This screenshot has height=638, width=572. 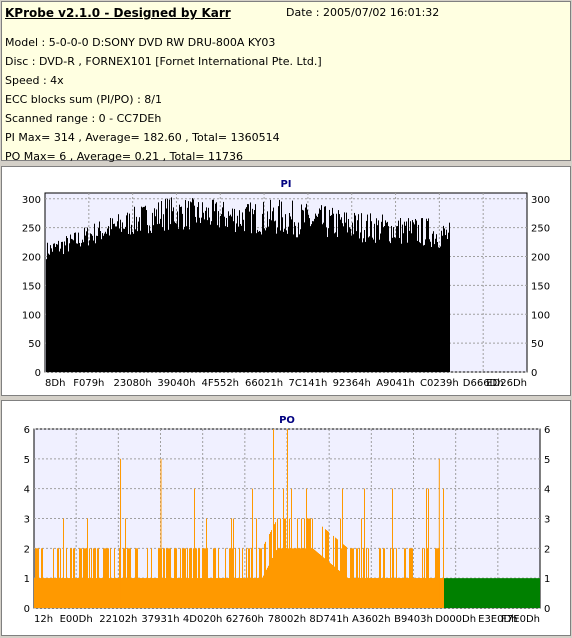 What do you see at coordinates (220, 383) in the screenshot?
I see `x-tick-label: 4F552h` at bounding box center [220, 383].